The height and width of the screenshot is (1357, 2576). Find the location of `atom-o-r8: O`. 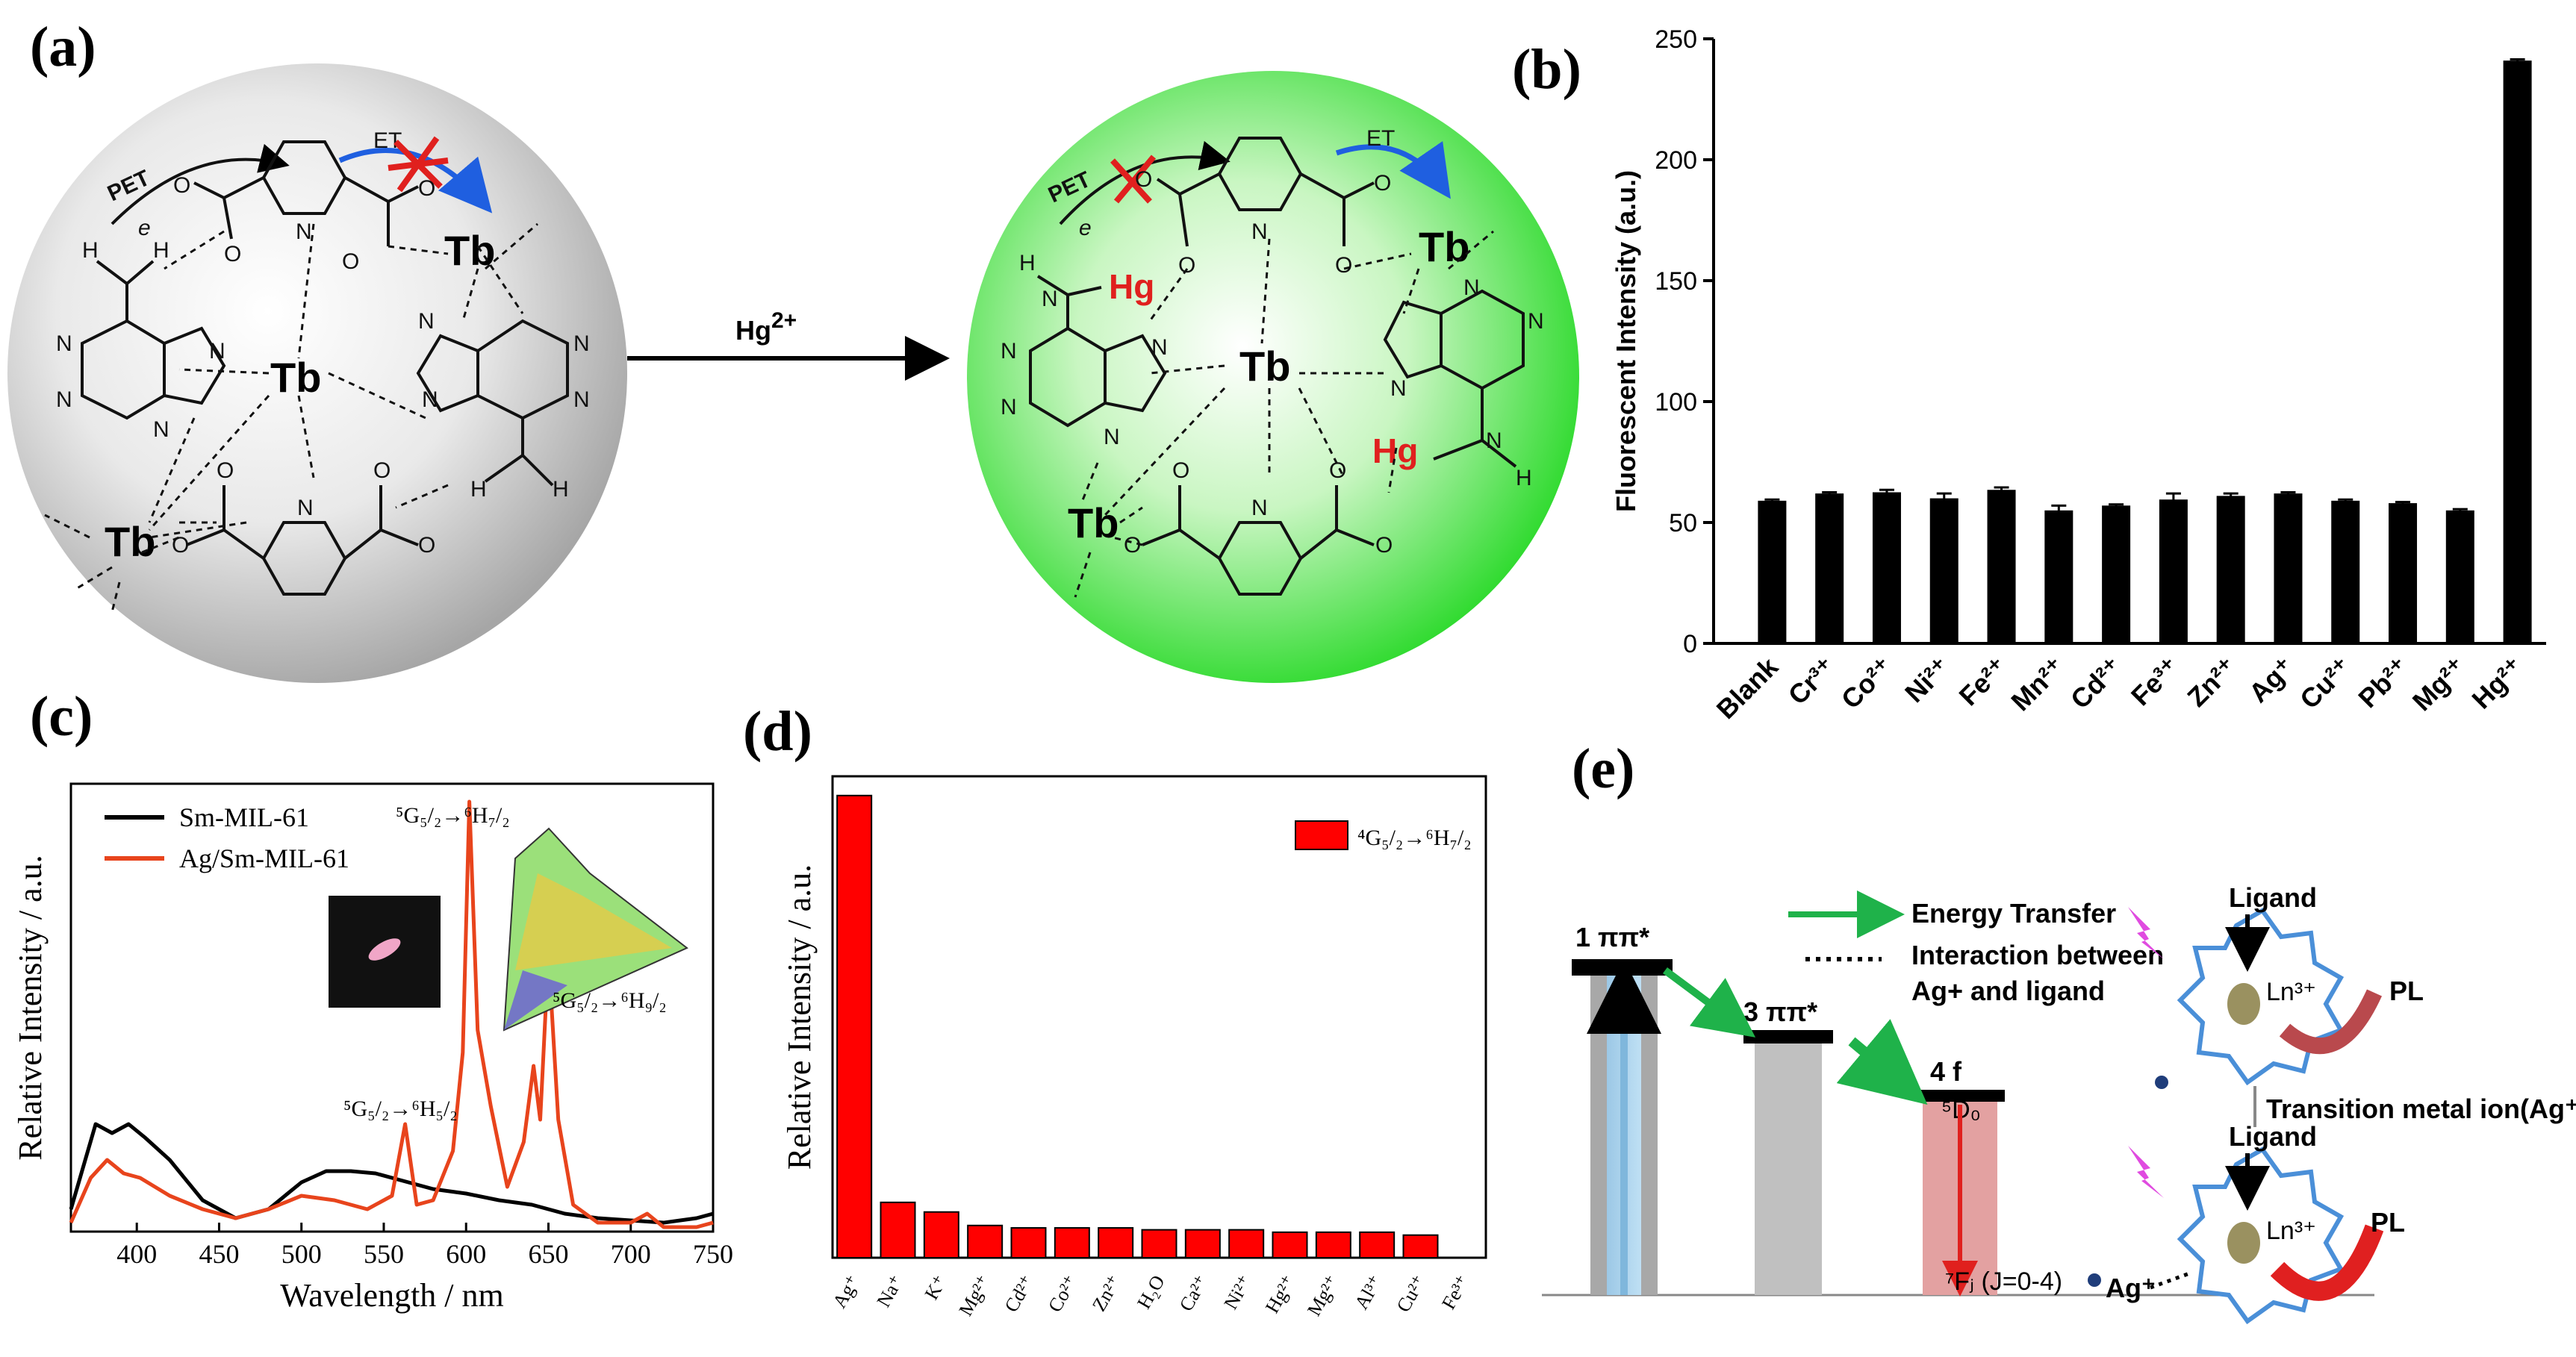

atom-o-r8: O is located at coordinates (1384, 545).